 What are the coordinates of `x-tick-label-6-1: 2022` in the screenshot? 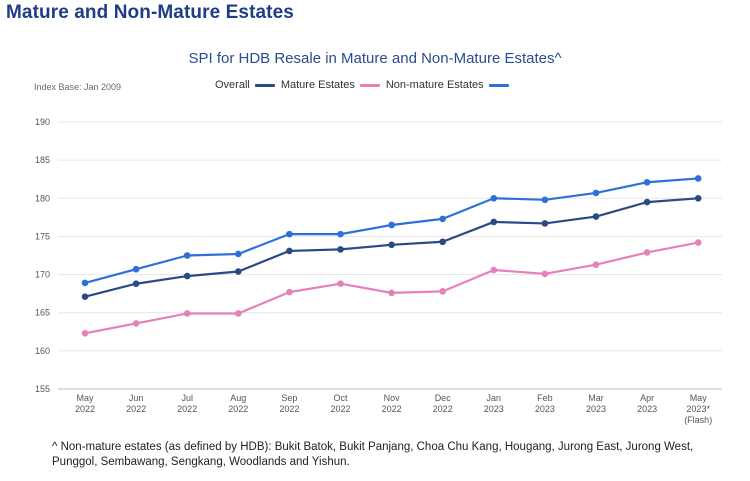 It's located at (392, 409).